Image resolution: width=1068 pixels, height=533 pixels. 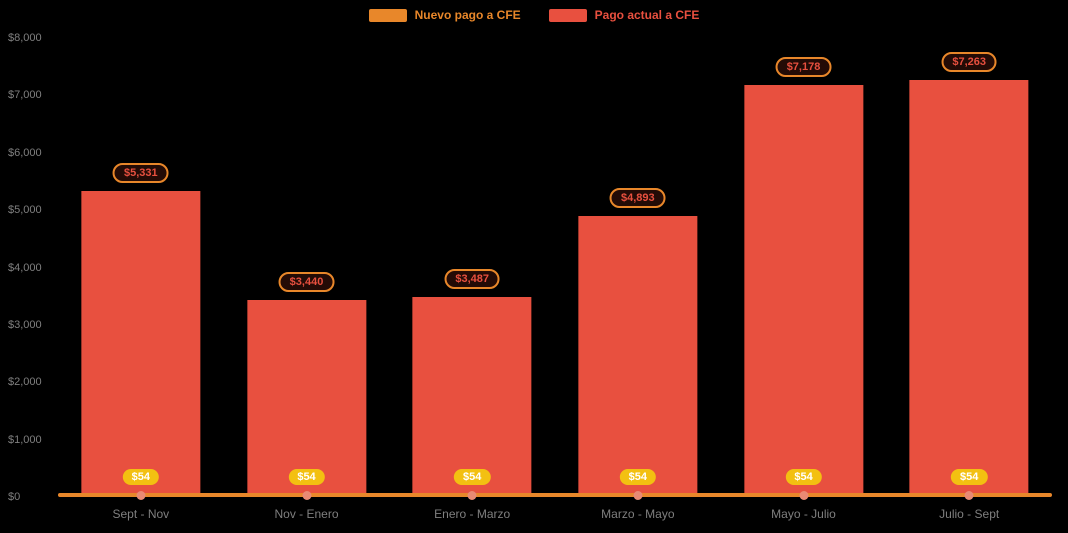 What do you see at coordinates (25, 324) in the screenshot?
I see `y-axis-tick-label: $3,000` at bounding box center [25, 324].